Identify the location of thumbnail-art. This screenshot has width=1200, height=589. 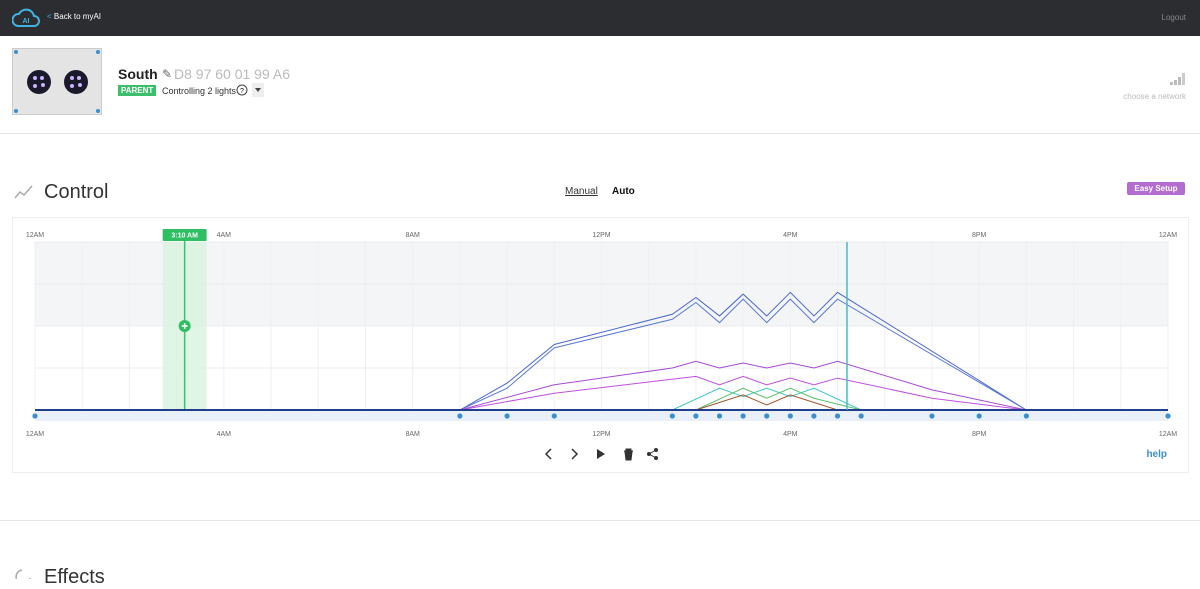
(57, 81).